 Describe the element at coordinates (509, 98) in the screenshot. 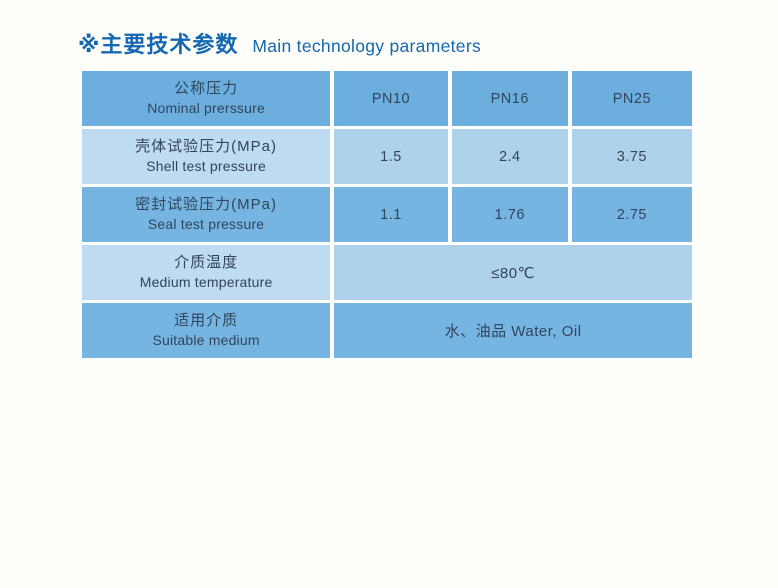

I see `column-header-pn16: PN16` at that location.